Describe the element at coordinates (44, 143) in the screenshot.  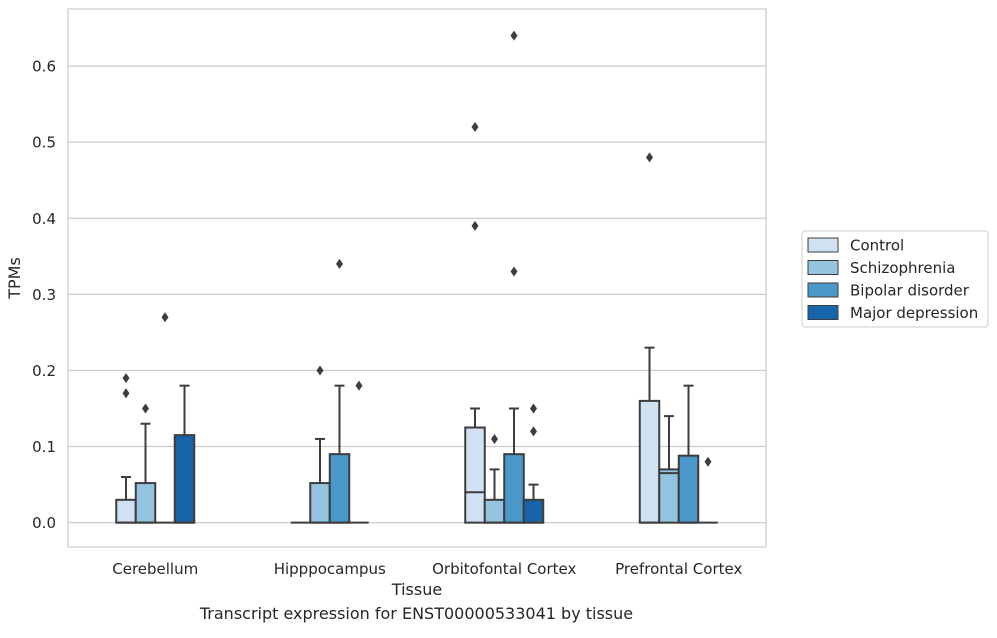
I see `y-tick-label: 0.5` at that location.